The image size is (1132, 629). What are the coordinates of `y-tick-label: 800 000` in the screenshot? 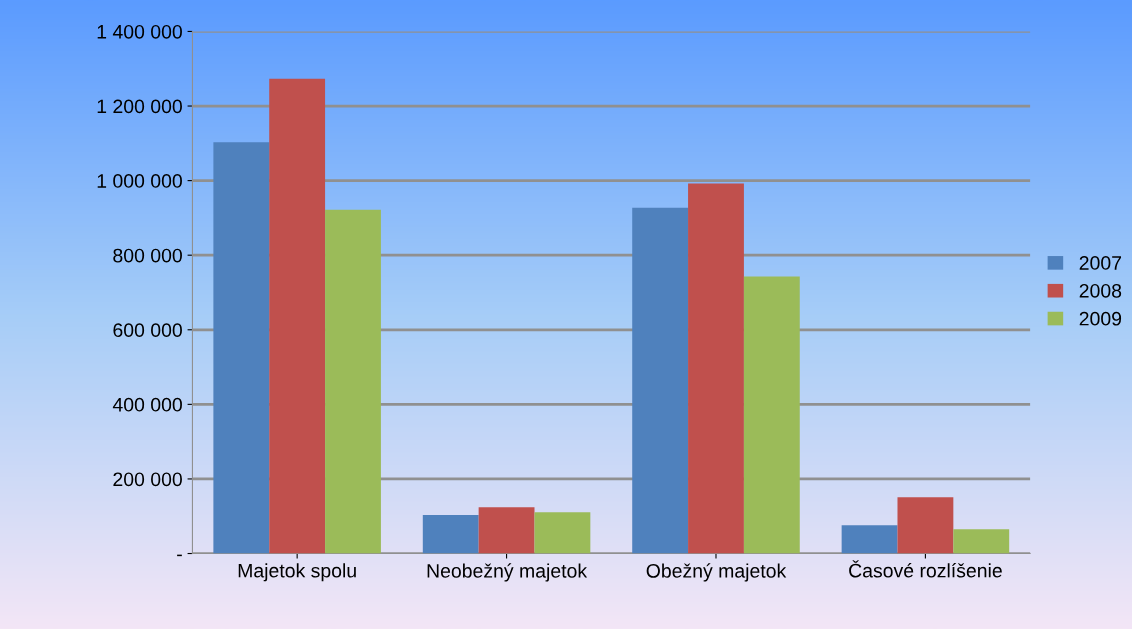 It's located at (147, 255).